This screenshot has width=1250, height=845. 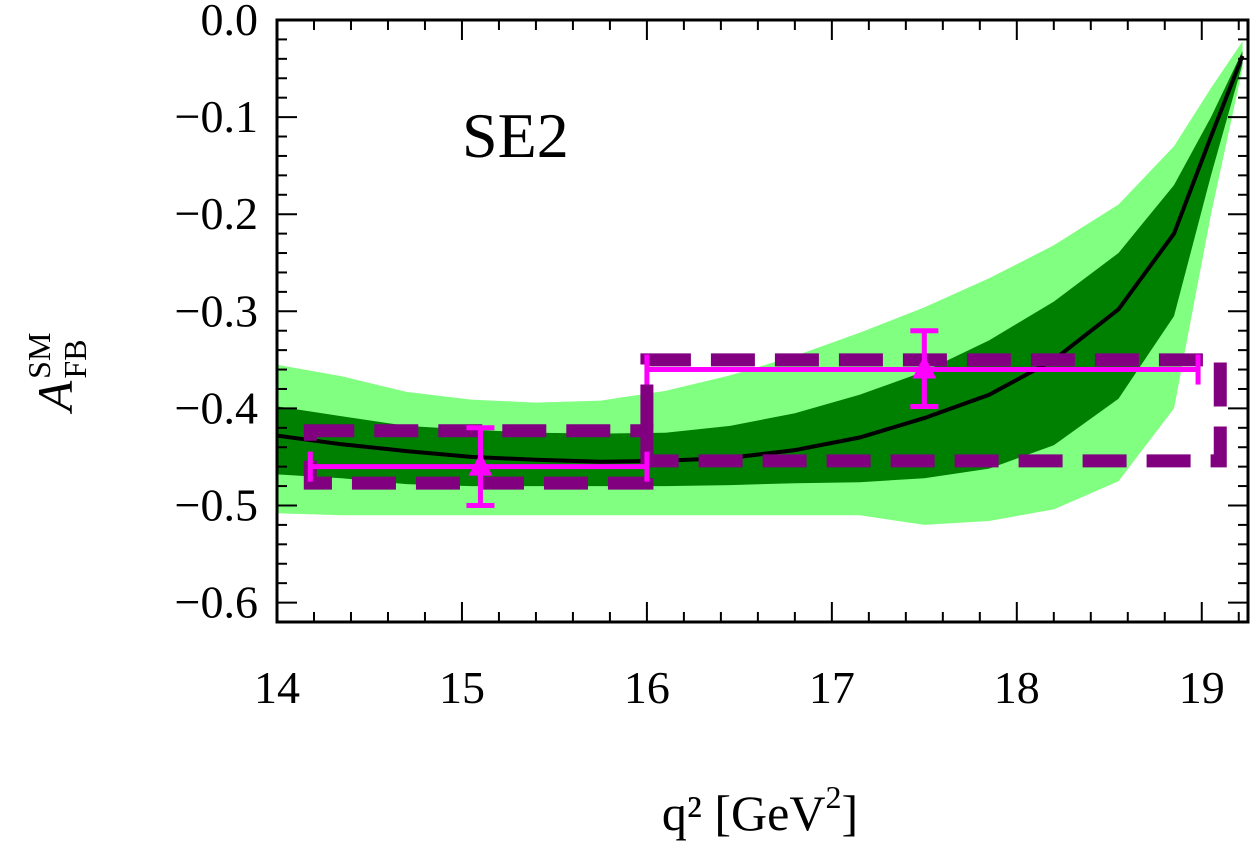 I want to click on x-tick-label: 16, so click(x=647, y=687).